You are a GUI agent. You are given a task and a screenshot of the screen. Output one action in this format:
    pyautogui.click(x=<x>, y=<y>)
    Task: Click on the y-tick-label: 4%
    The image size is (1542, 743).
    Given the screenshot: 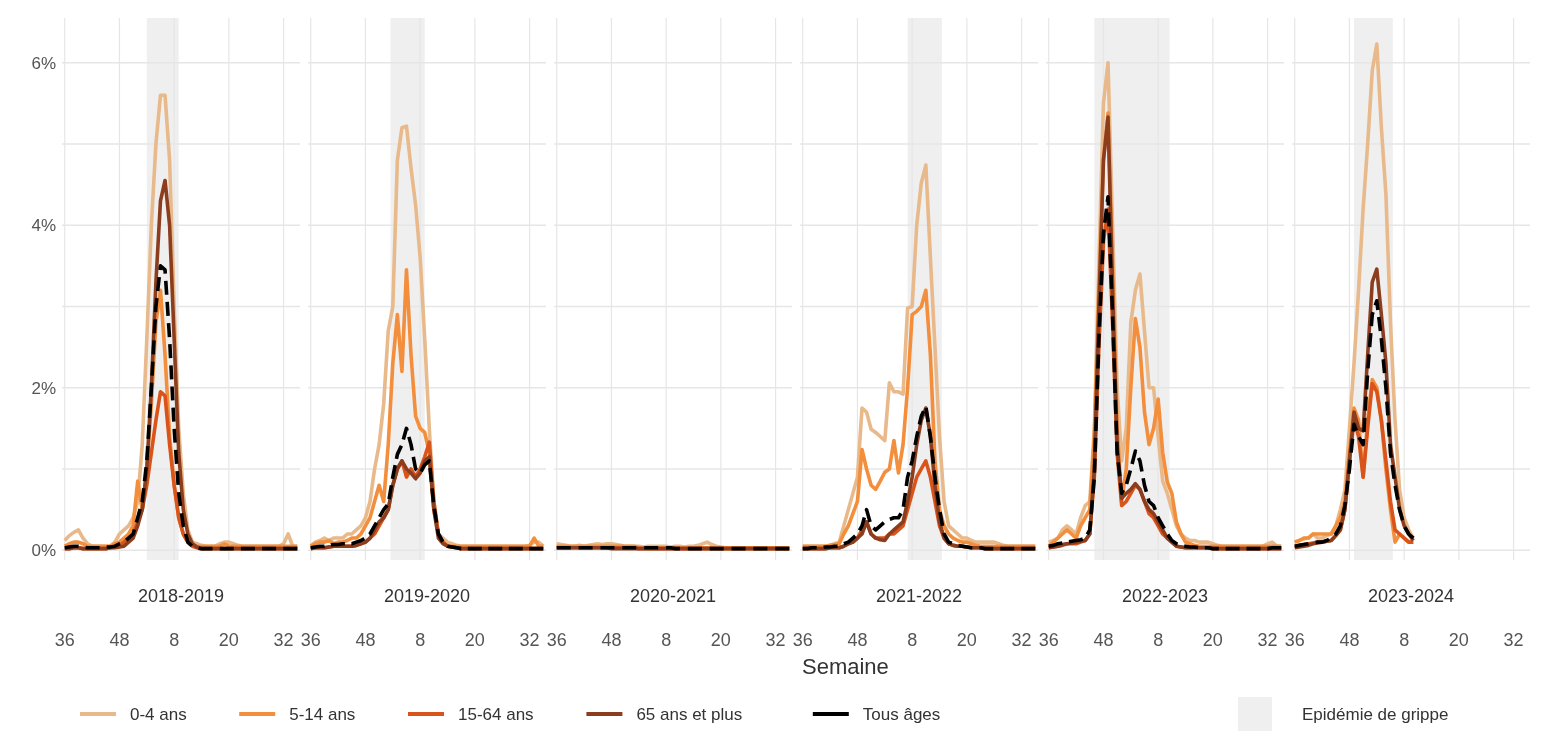 What is the action you would take?
    pyautogui.click(x=43, y=226)
    